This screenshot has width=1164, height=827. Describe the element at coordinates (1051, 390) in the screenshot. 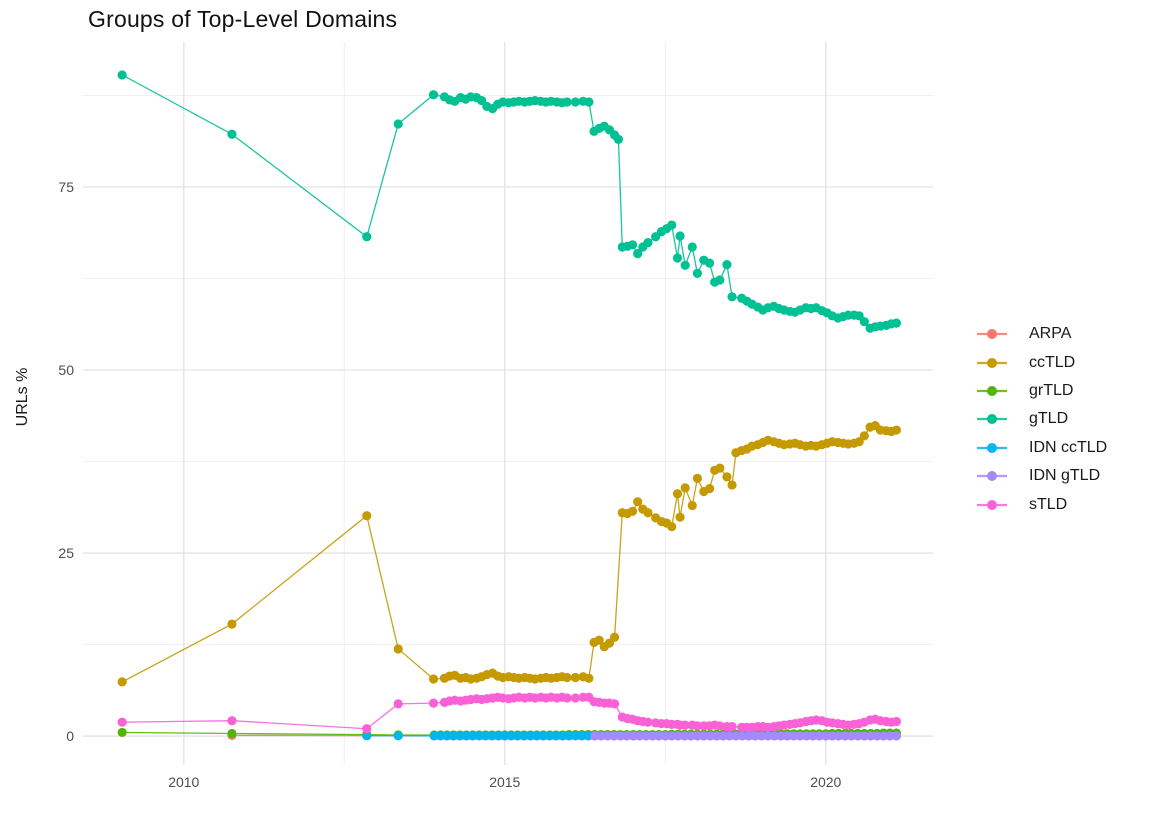

I see `legend-label-grtld: grTLD` at that location.